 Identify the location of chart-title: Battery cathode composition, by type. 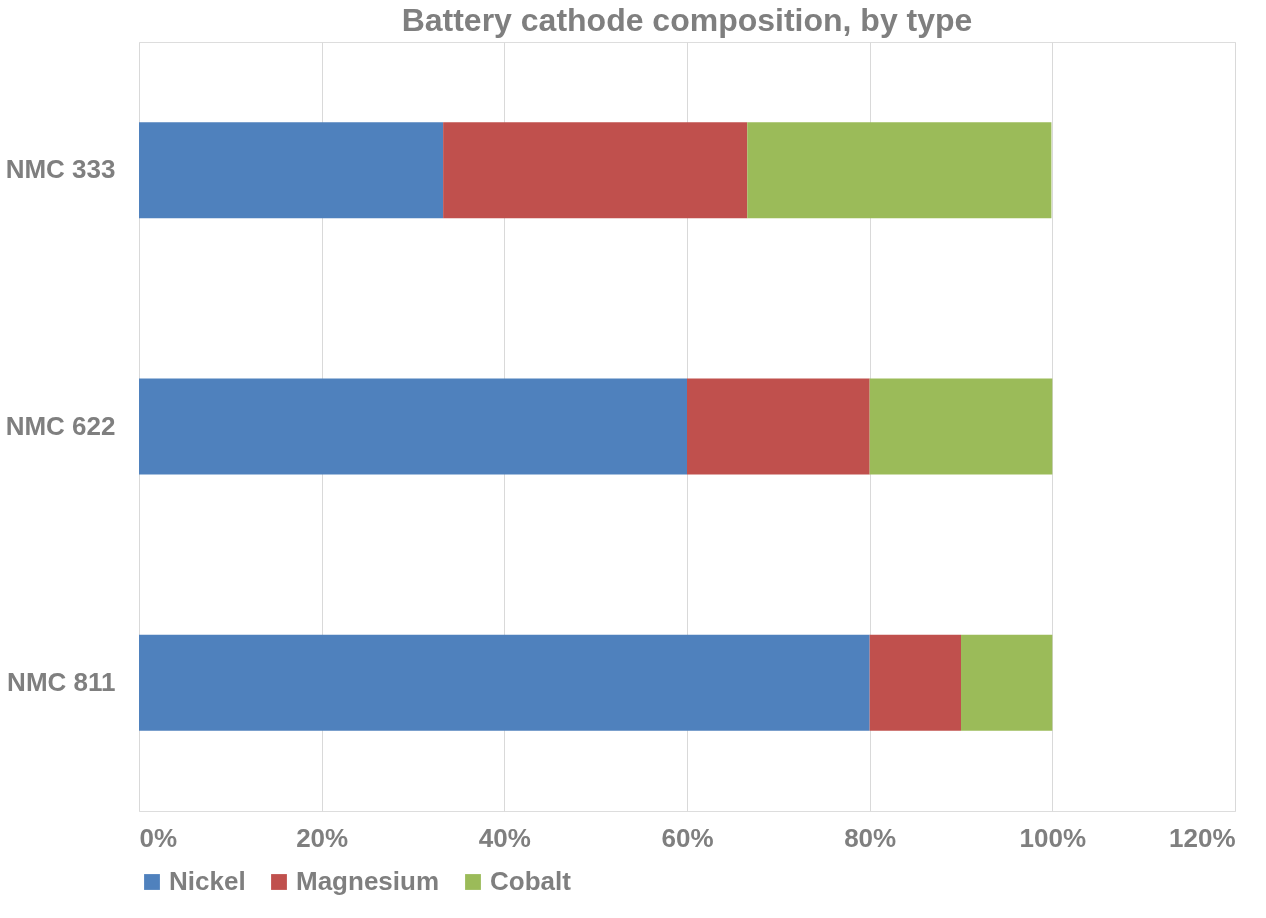
(687, 20).